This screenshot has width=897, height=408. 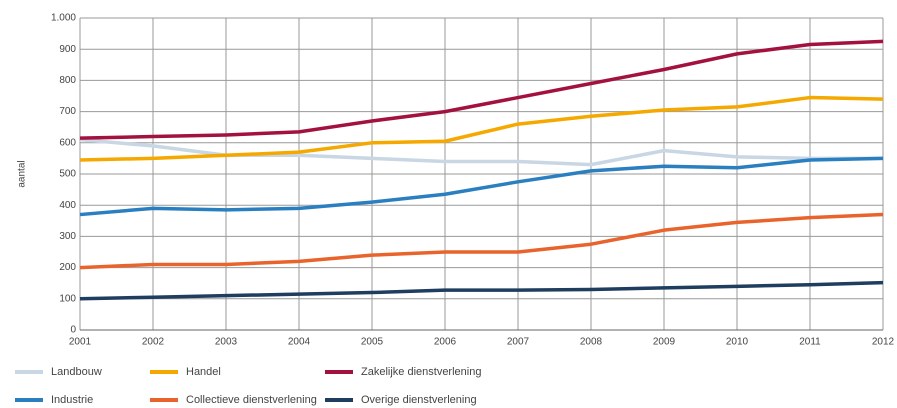 What do you see at coordinates (67, 174) in the screenshot?
I see `y-tick-label: 500` at bounding box center [67, 174].